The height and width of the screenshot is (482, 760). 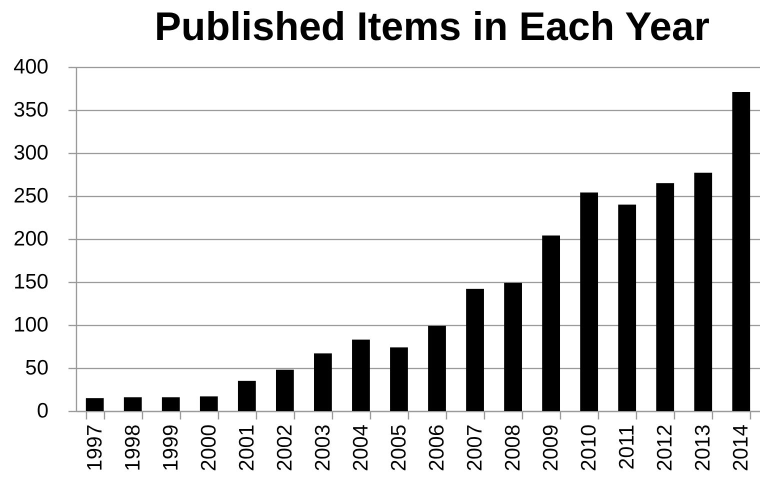 I want to click on x-tick-label: 2004, so click(x=360, y=448).